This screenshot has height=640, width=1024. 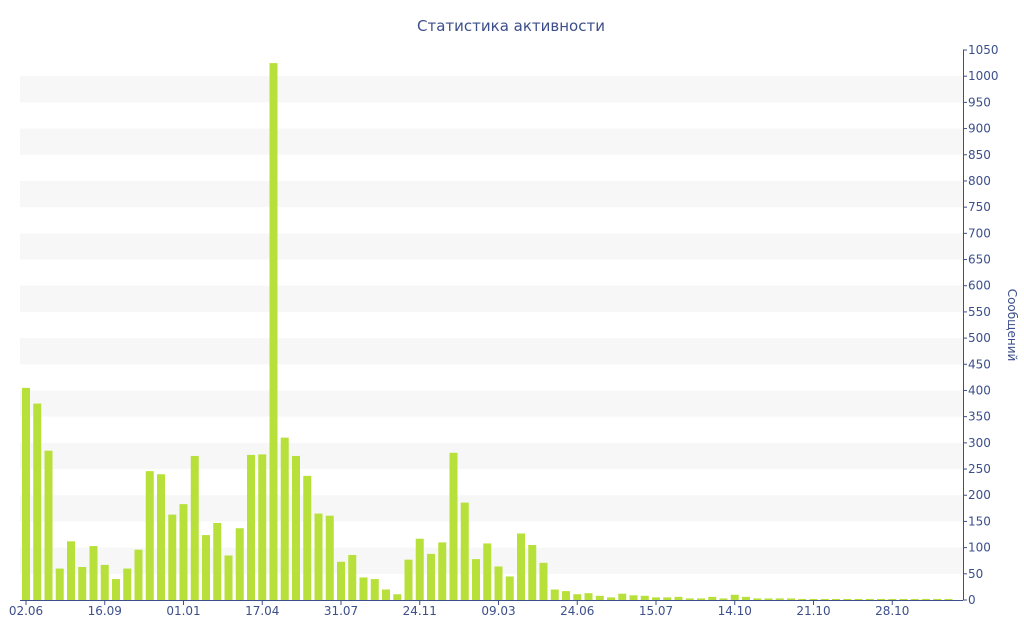 I want to click on y-tick-label: 400, so click(x=979, y=390).